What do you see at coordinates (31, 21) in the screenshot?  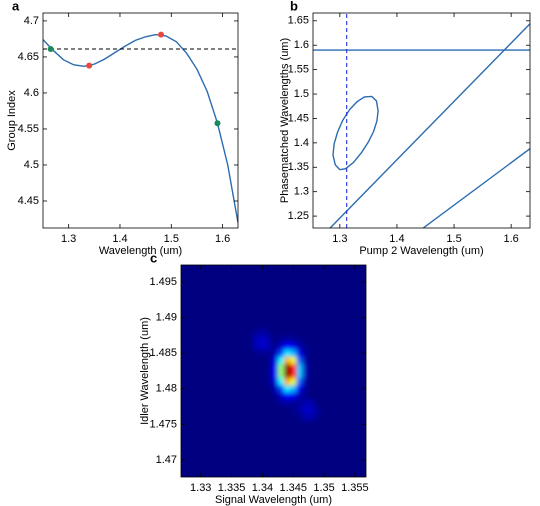 I see `y-tick-label: 4.7` at bounding box center [31, 21].